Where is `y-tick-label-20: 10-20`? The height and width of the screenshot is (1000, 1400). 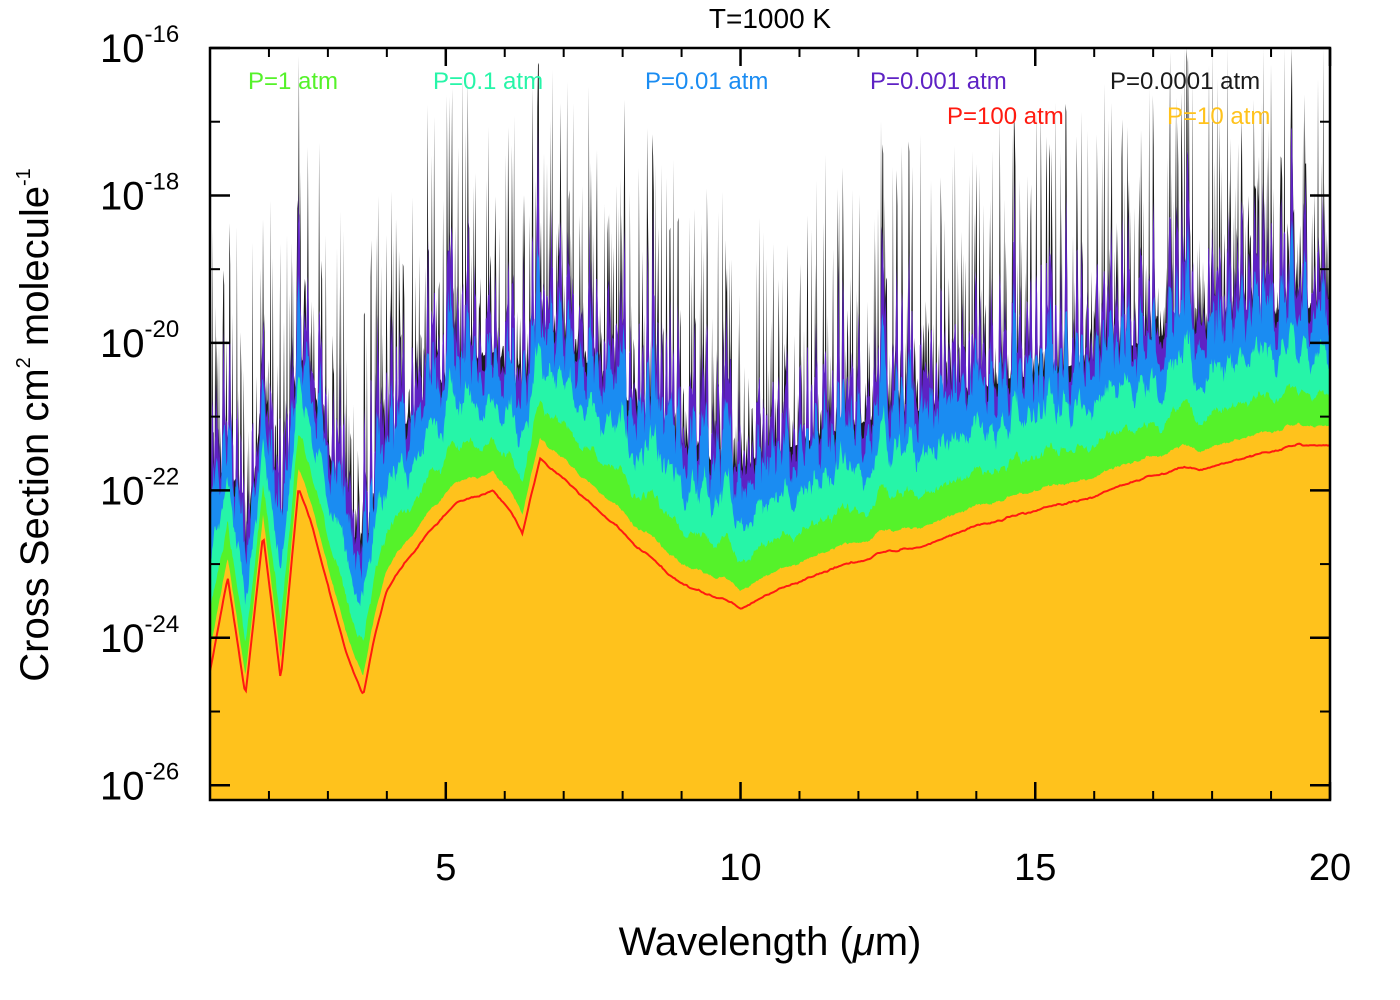
y-tick-label-20: 10-20 is located at coordinates (139, 341).